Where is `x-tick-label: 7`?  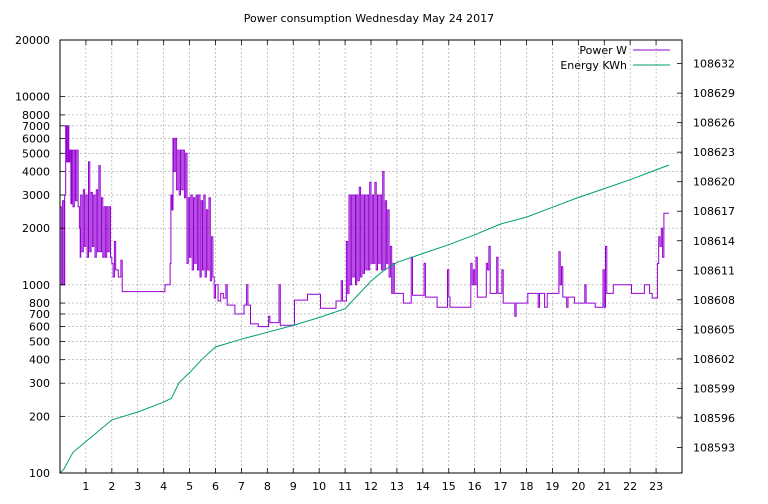
x-tick-label: 7 is located at coordinates (241, 486).